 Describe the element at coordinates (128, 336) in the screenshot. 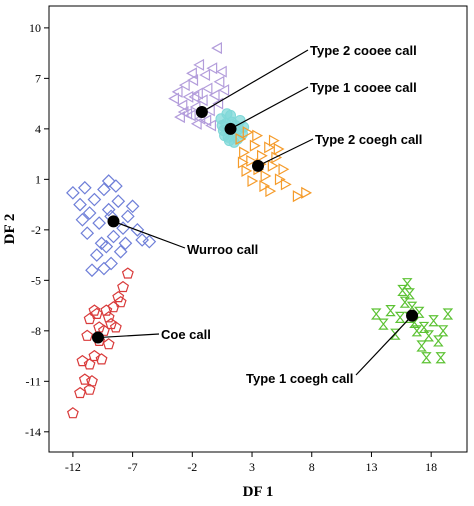

I see `coe-leader-line` at that location.